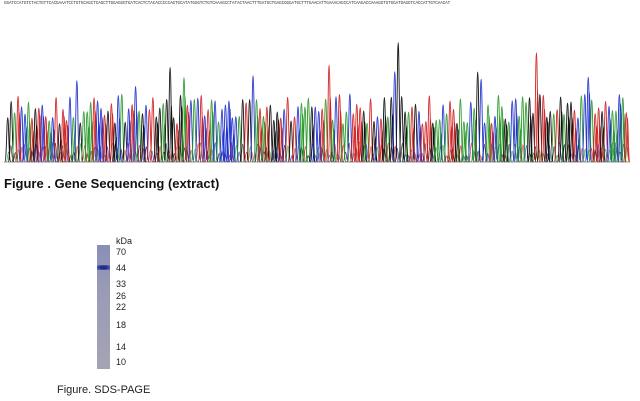  I want to click on marker-label: 70, so click(121, 252).